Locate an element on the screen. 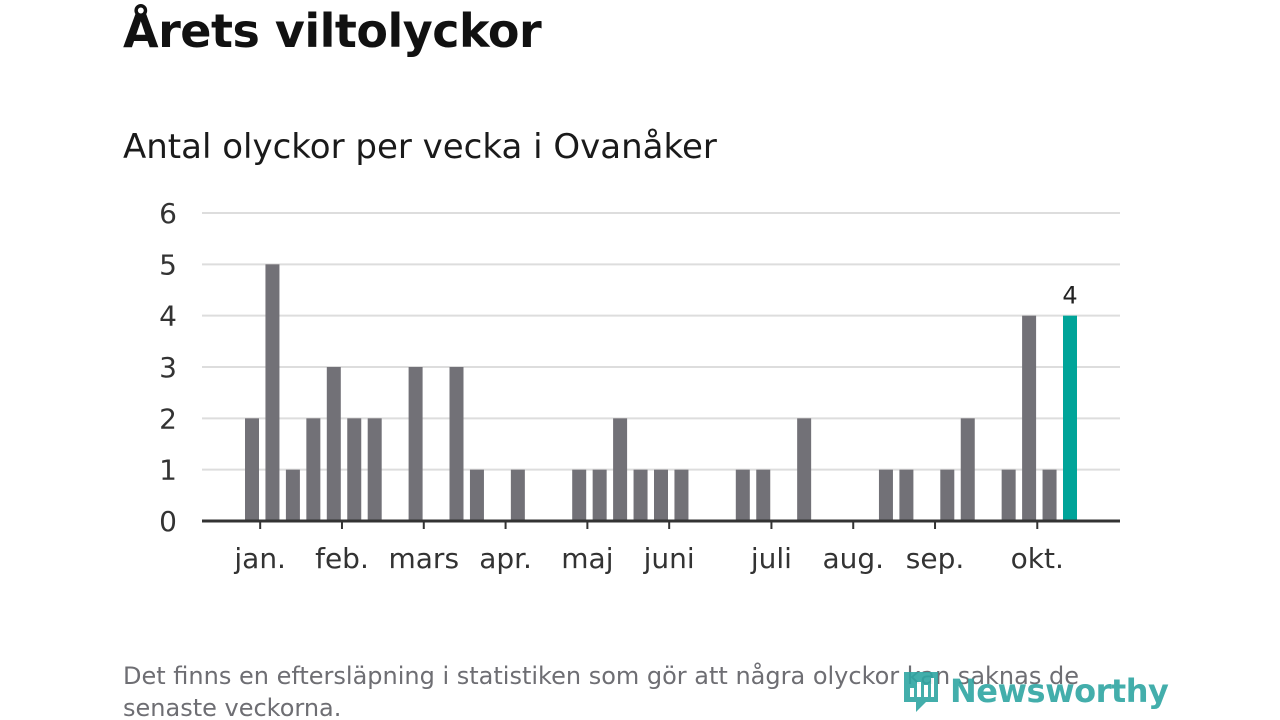 Image resolution: width=1280 pixels, height=720 pixels. x-tick-label: feb. is located at coordinates (342, 558).